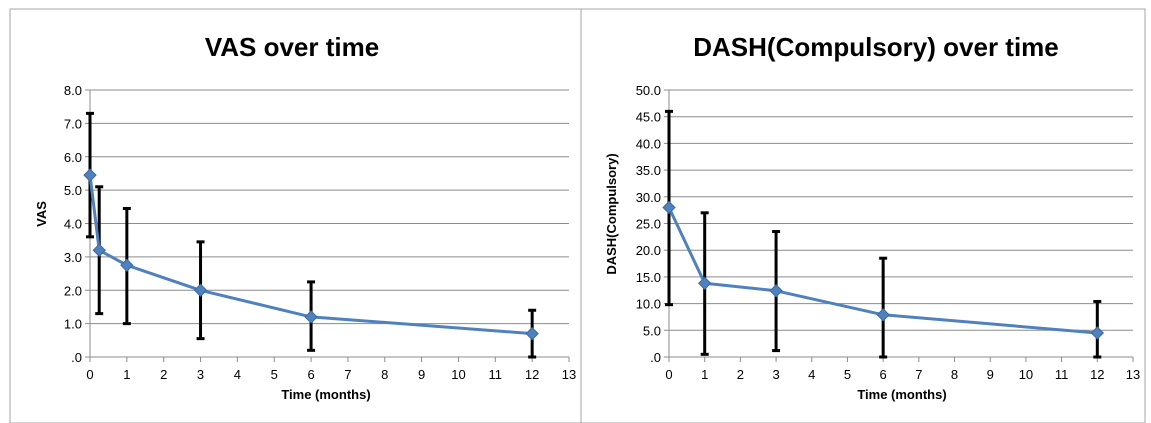 The height and width of the screenshot is (423, 1151). I want to click on dash-y-tick-label: 50.0, so click(648, 90).